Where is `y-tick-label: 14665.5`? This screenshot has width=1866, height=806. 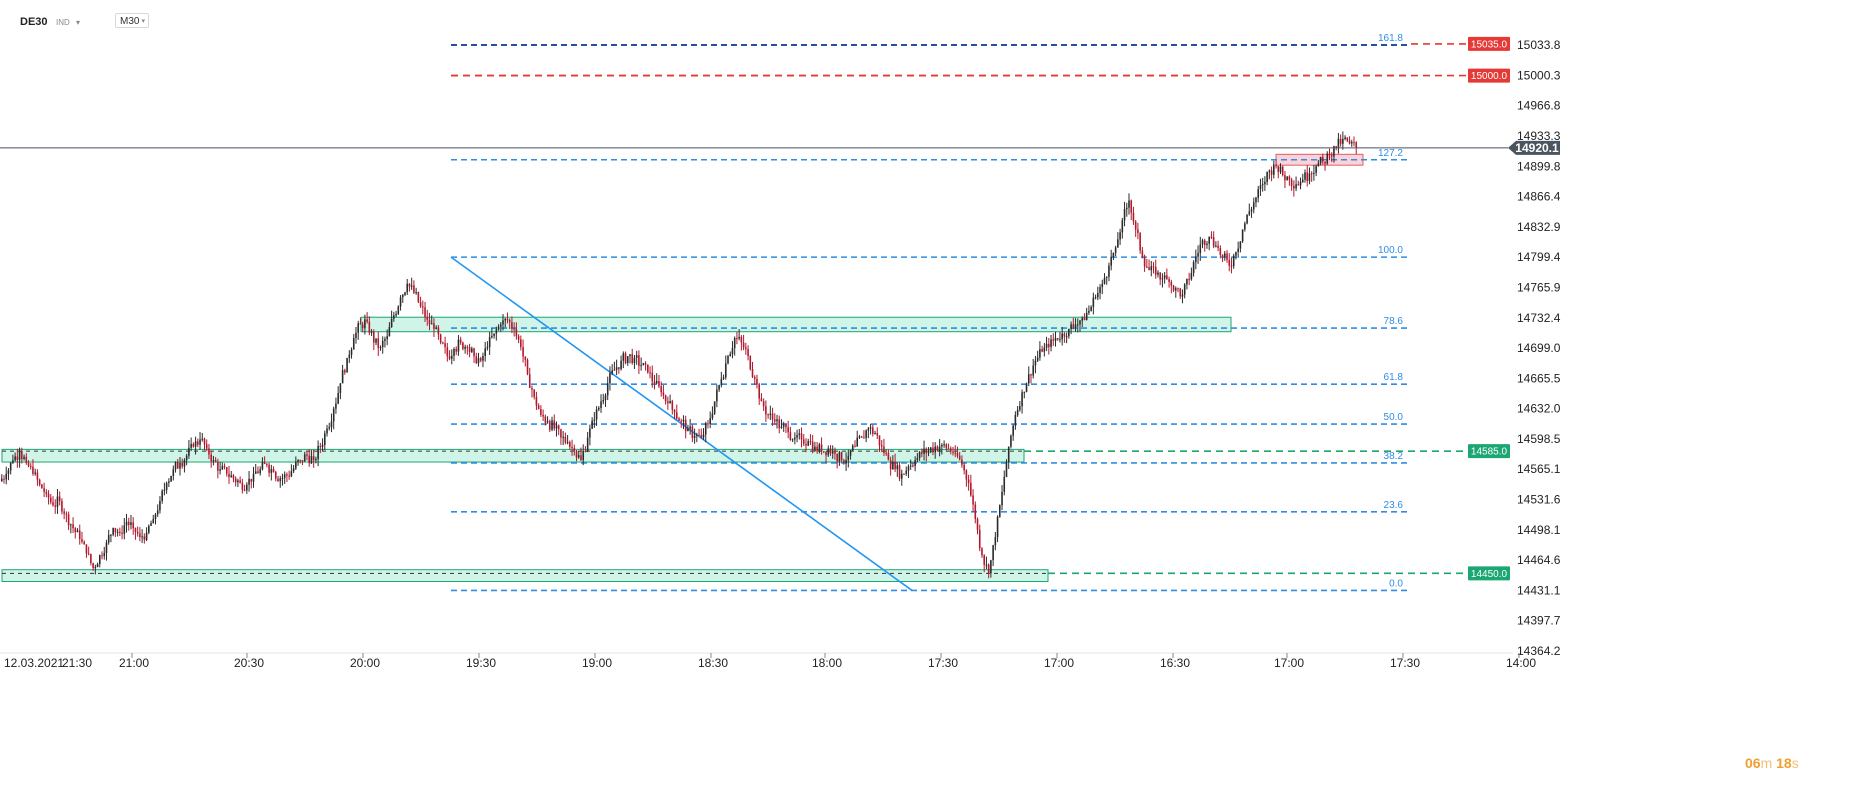
y-tick-label: 14665.5 is located at coordinates (1539, 378).